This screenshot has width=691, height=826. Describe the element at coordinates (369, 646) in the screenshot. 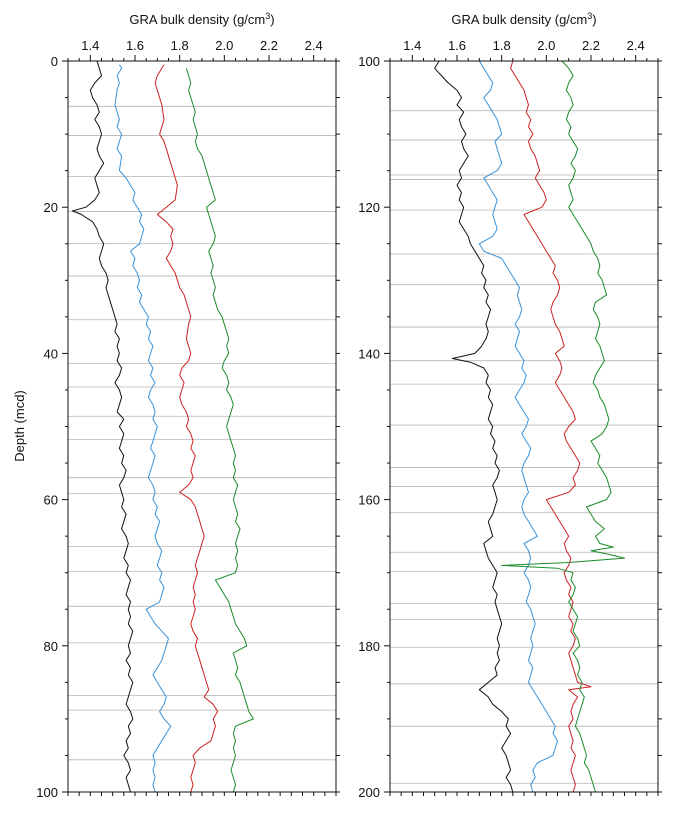

I see `y-tick-label: 180` at that location.